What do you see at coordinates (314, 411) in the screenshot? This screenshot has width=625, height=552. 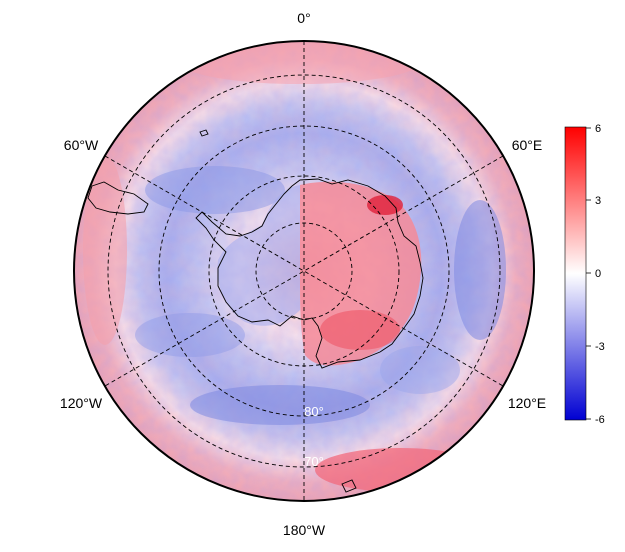 I see `lat-label-80: 80°` at bounding box center [314, 411].